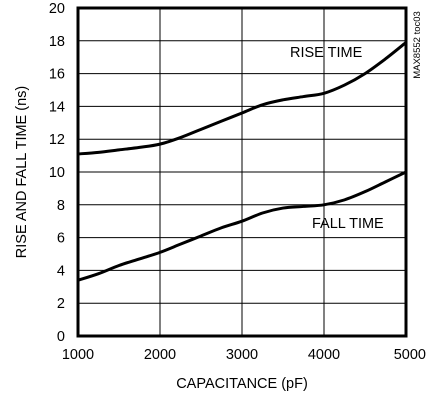 This screenshot has width=432, height=398. I want to click on y-tick-label: 4, so click(61, 271).